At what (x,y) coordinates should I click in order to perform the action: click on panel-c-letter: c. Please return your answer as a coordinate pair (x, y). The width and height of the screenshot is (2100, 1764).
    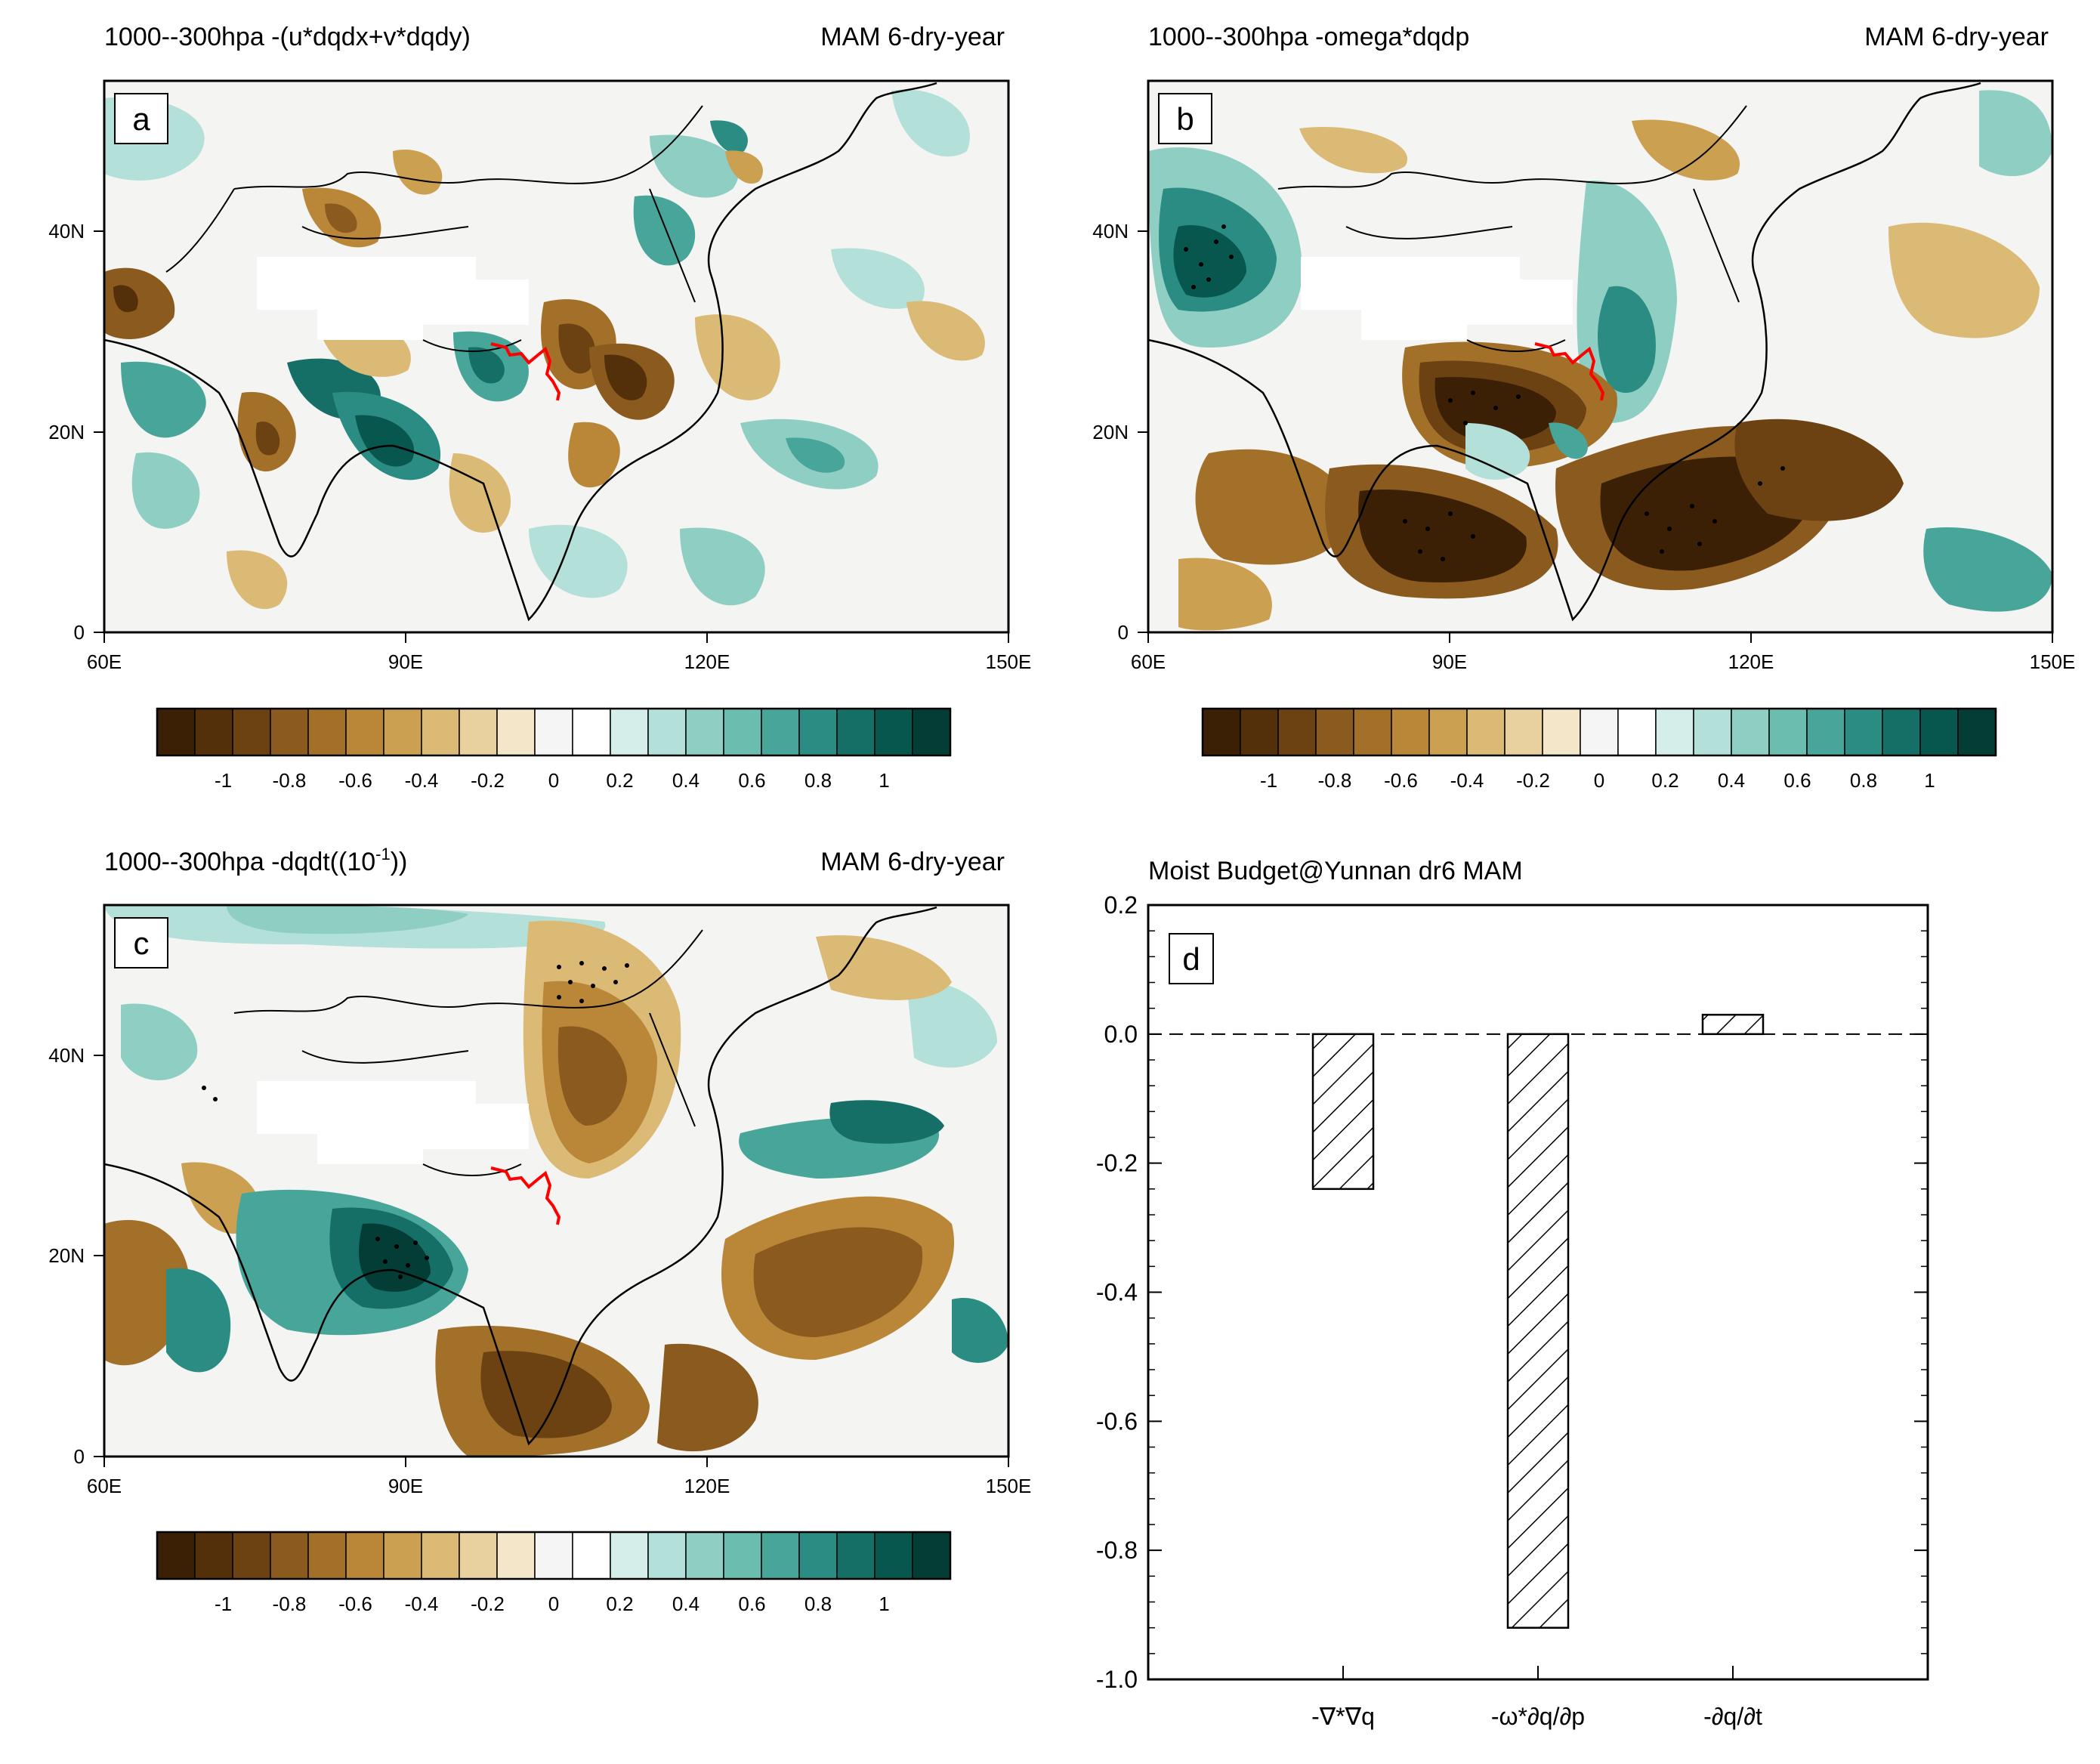
    Looking at the image, I should click on (142, 943).